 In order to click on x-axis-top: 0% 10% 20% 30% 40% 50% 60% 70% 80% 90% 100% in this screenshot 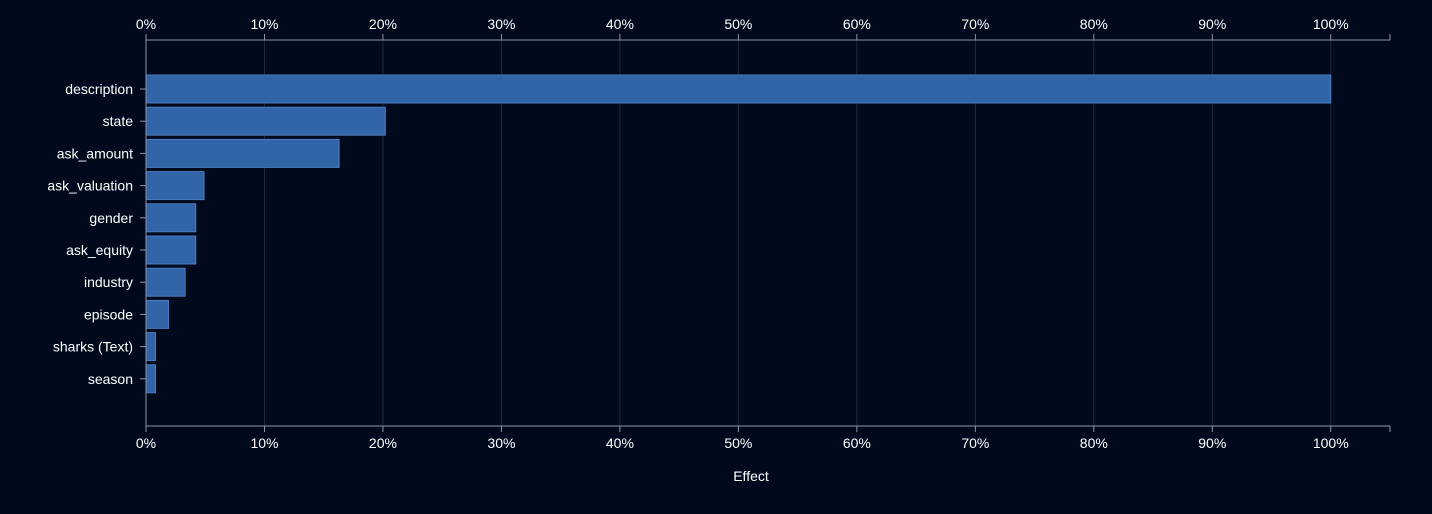, I will do `click(763, 28)`.